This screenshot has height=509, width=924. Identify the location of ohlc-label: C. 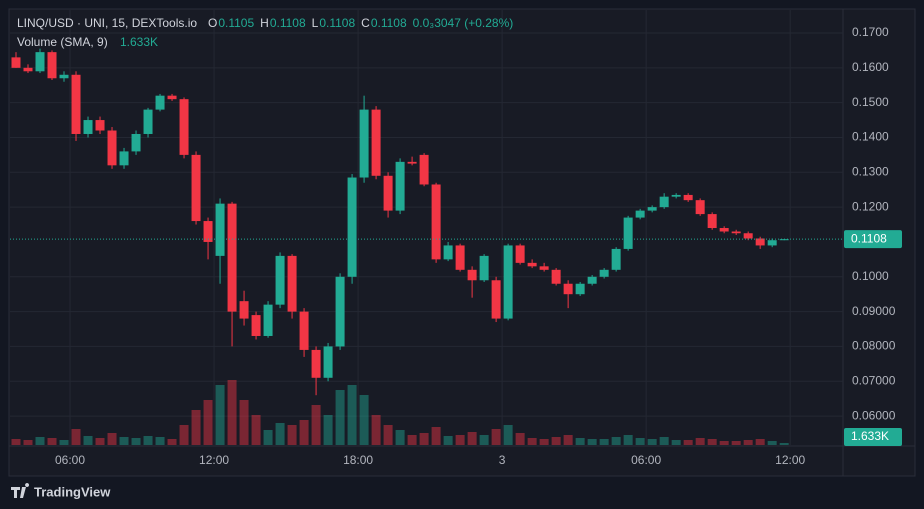
(365, 23).